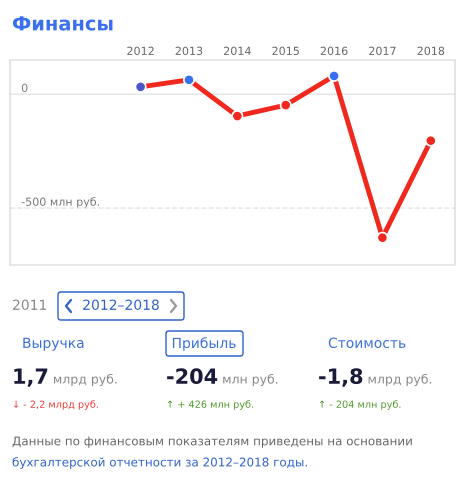  What do you see at coordinates (159, 463) in the screenshot?
I see `text: бухгалтерской отчетности за 2012–2018 годы.` at bounding box center [159, 463].